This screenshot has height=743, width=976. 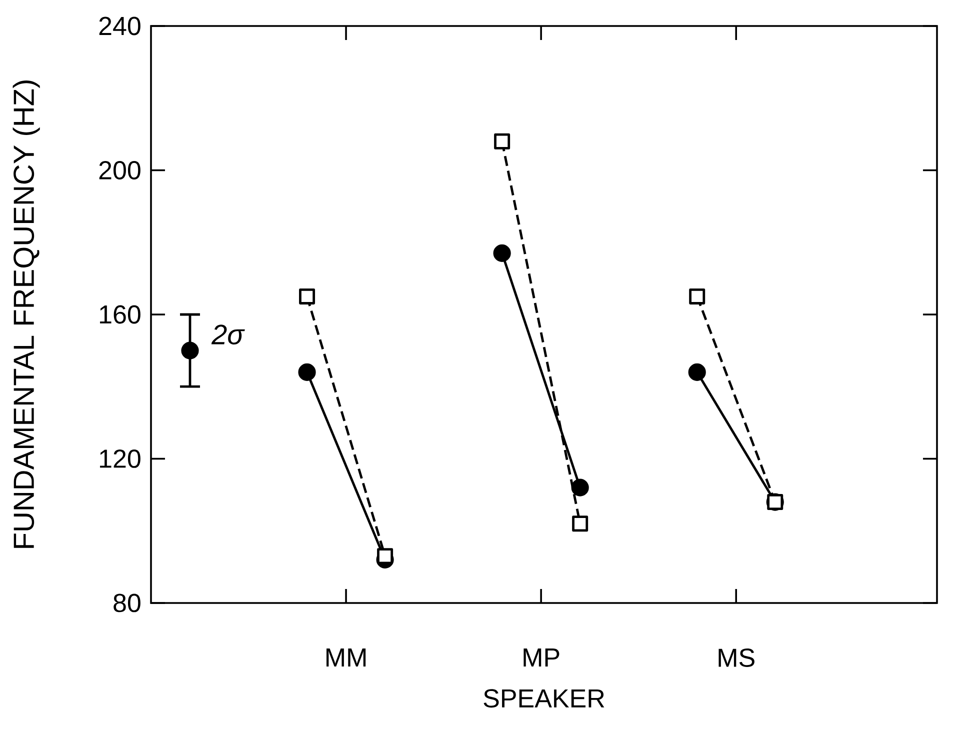 What do you see at coordinates (119, 26) in the screenshot?
I see `y-tick-label: 240` at bounding box center [119, 26].